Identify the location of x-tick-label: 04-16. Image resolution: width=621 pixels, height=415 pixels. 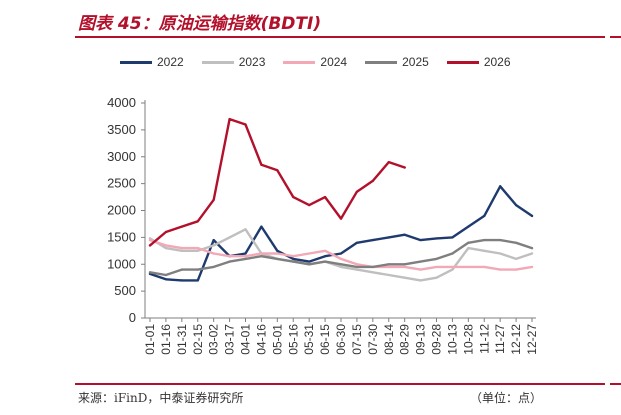
(261, 339).